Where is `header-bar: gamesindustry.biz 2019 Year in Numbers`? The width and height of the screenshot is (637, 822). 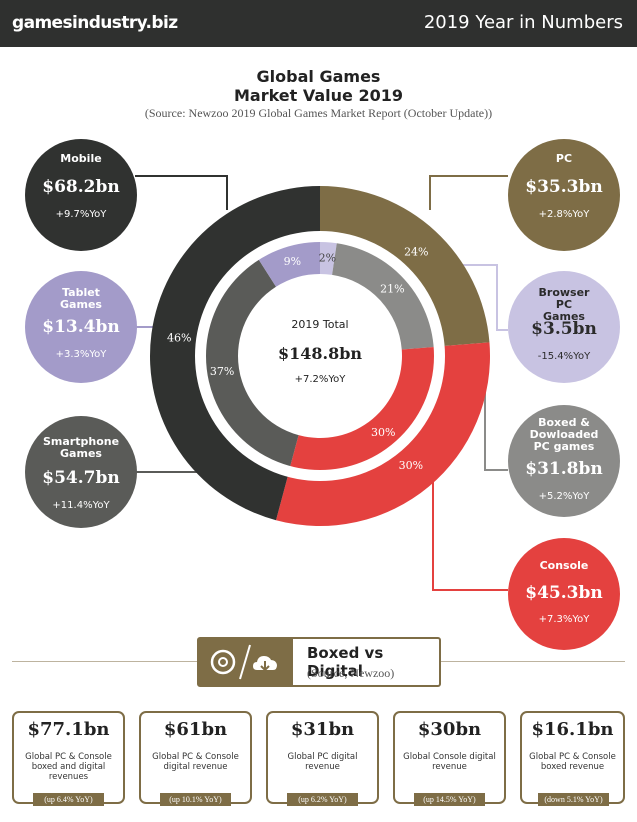
header-bar: gamesindustry.biz 2019 Year in Numbers is located at coordinates (318, 23).